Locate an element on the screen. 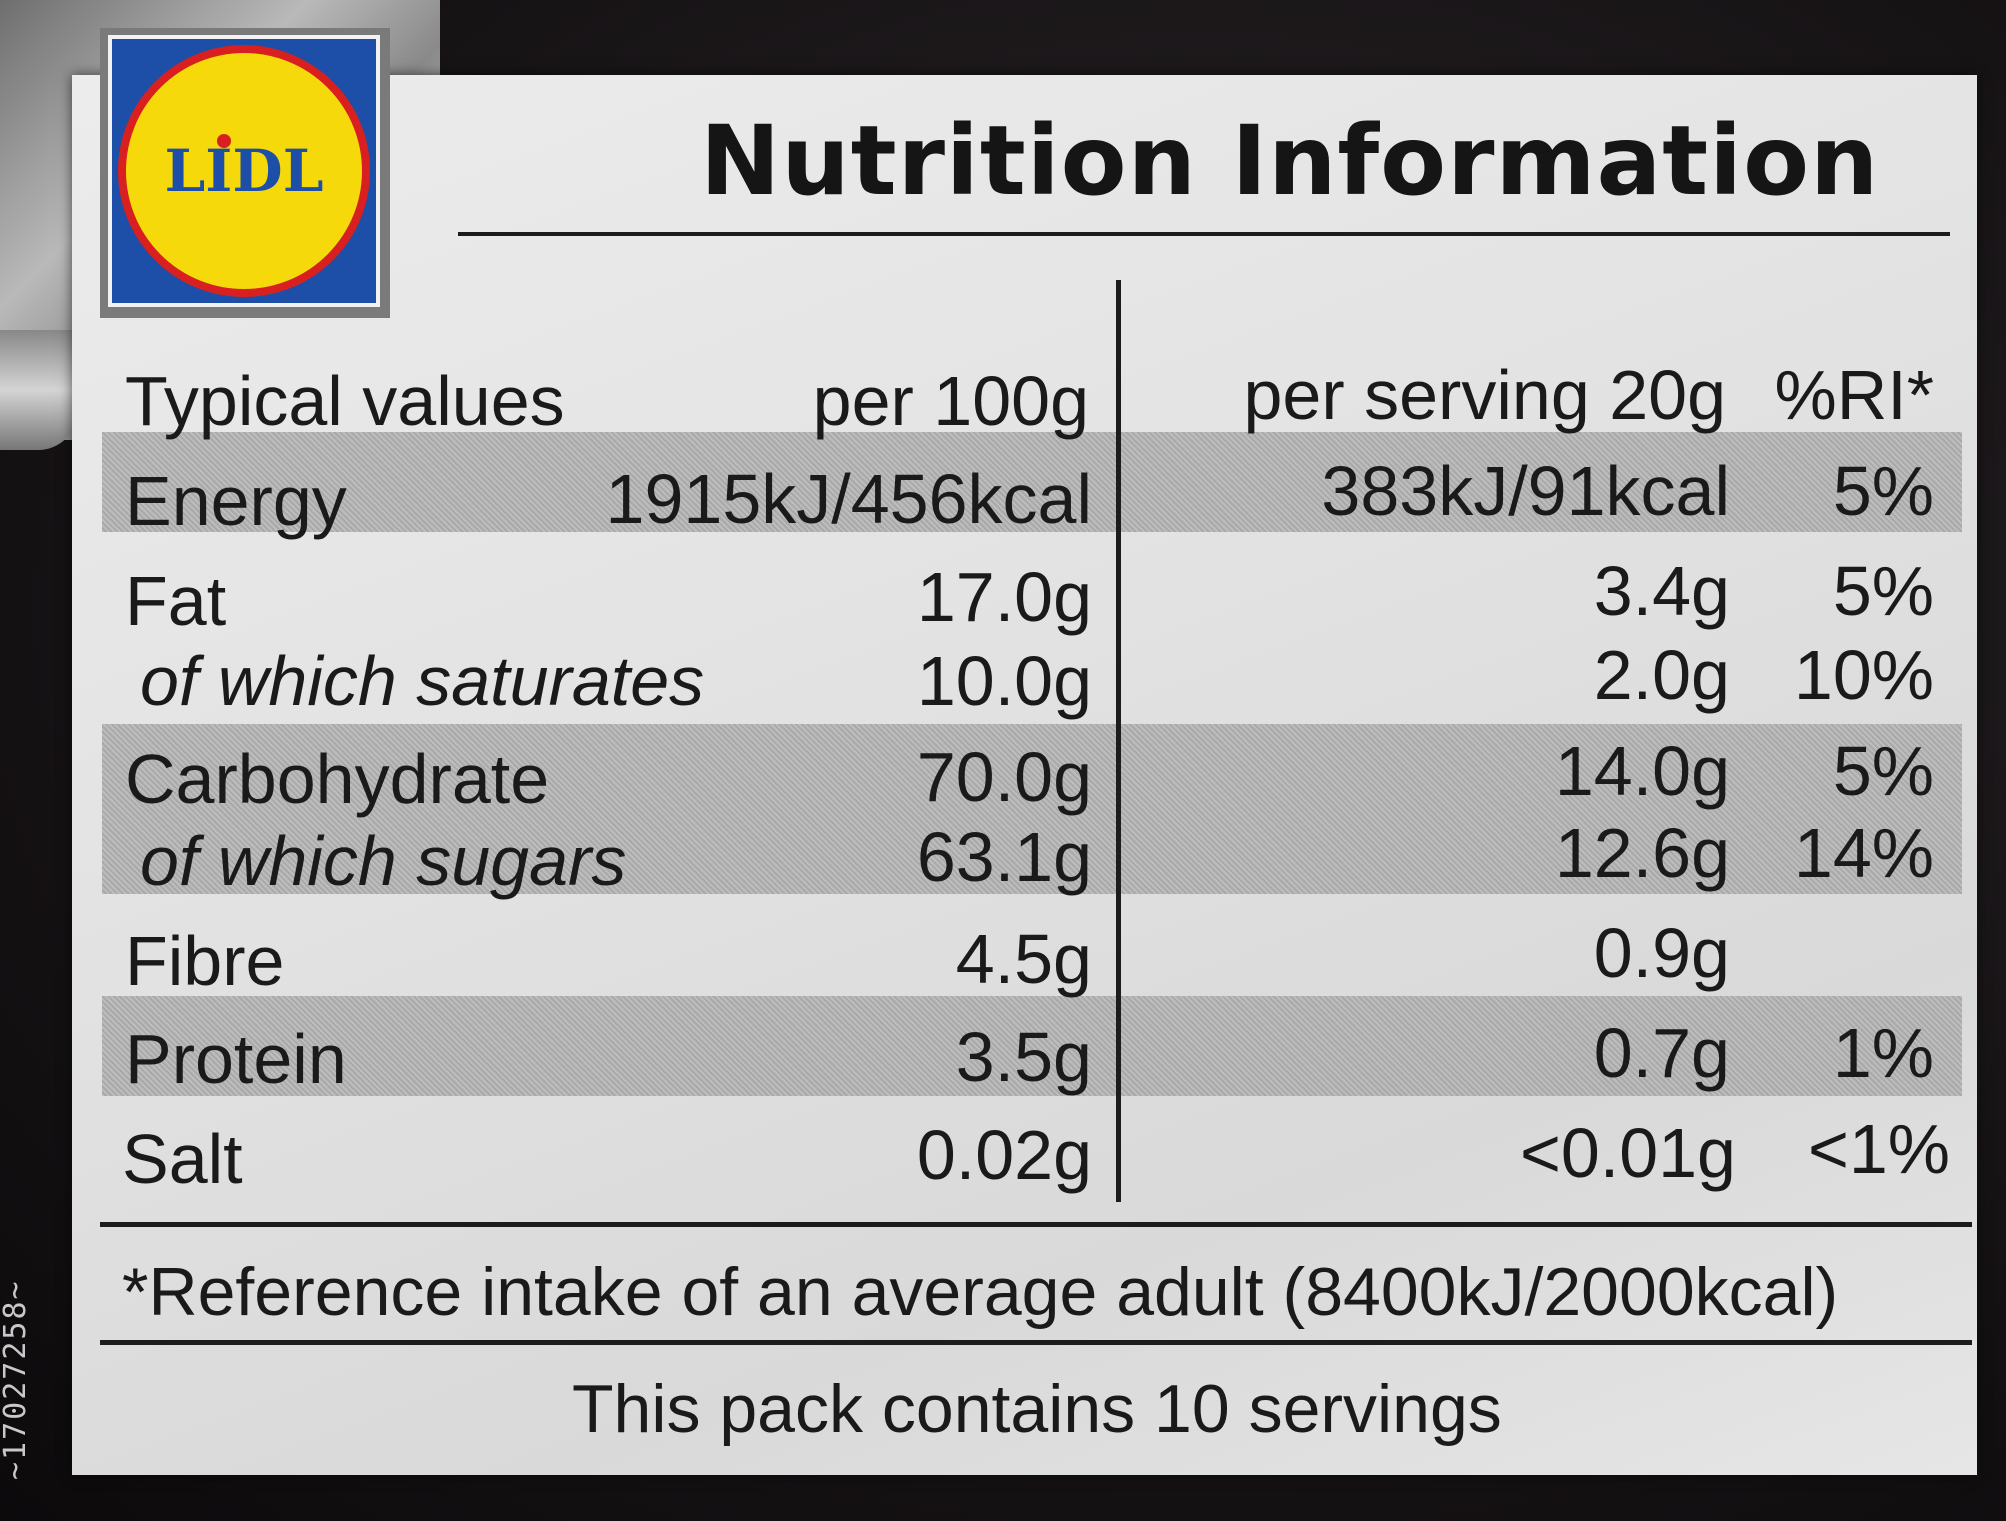  row-saturates-name: of which saturates is located at coordinates (422, 681).